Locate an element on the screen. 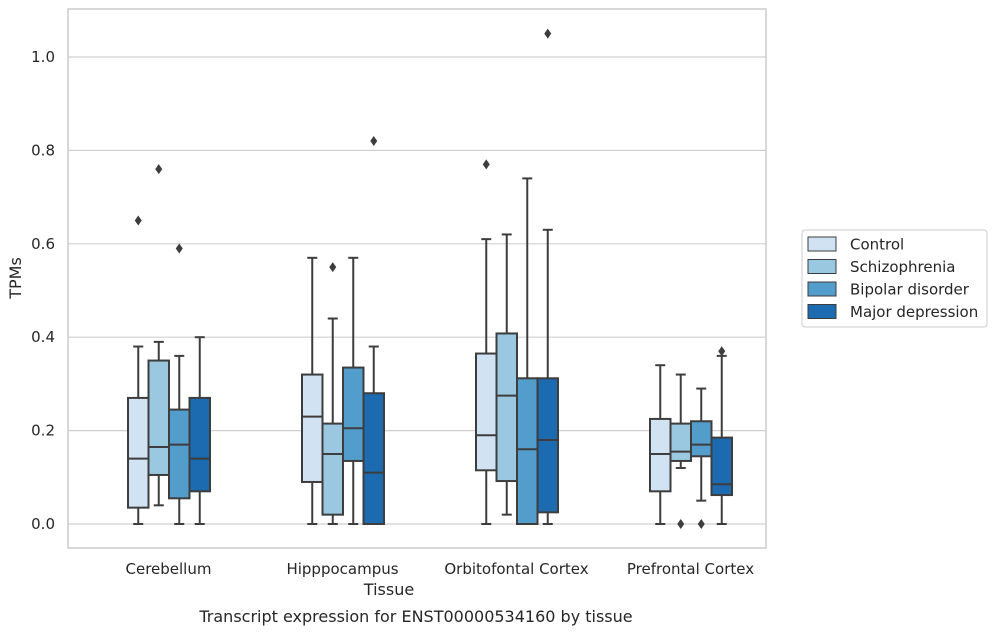 The width and height of the screenshot is (997, 634). legend-frame is located at coordinates (894, 278).